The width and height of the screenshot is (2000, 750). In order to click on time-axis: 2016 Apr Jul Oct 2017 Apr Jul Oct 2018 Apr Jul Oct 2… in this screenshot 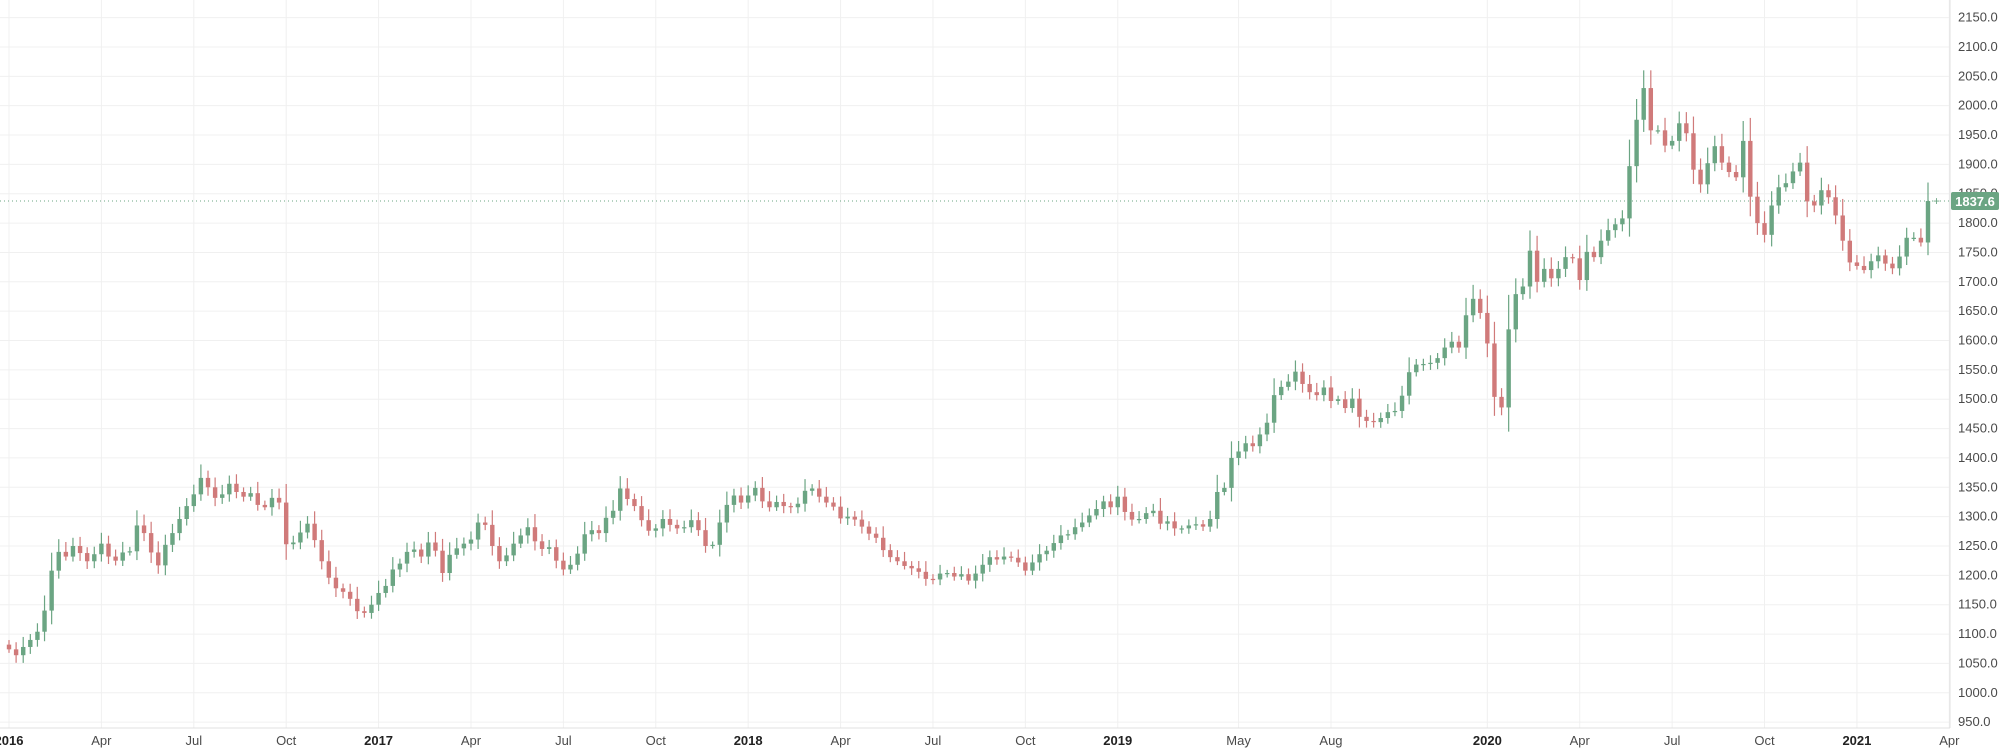, I will do `click(980, 737)`.